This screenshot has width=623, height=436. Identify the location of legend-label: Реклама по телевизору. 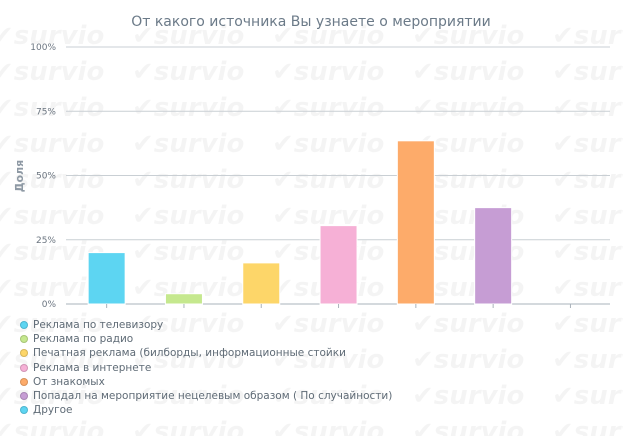
(98, 325).